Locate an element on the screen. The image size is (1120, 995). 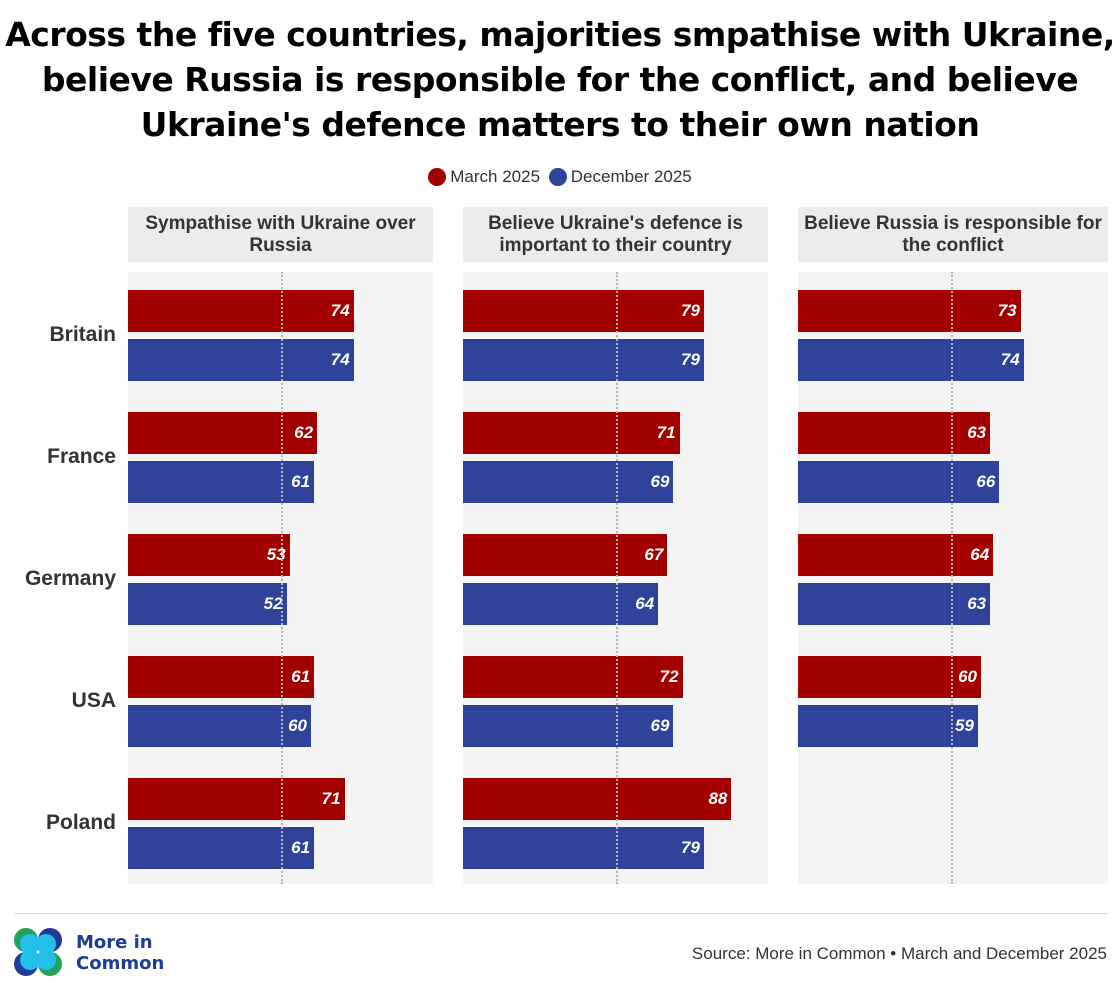
logo-line: Common is located at coordinates (120, 963).